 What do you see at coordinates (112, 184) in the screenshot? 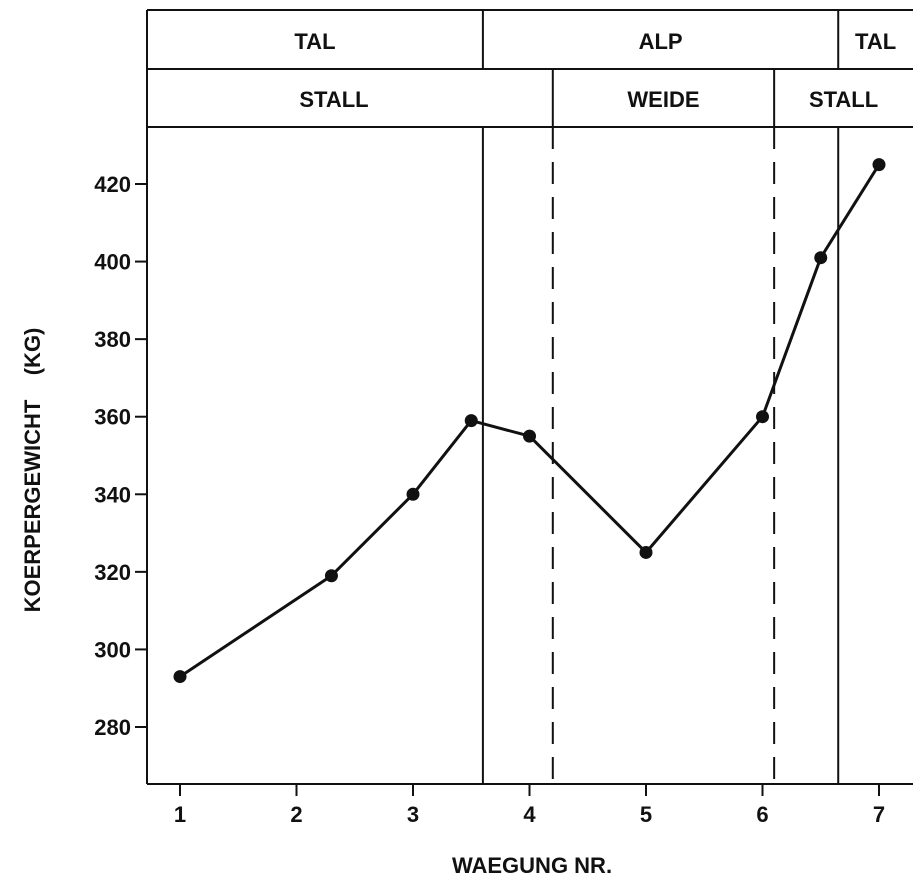
I see `y-tick-label: 420` at bounding box center [112, 184].